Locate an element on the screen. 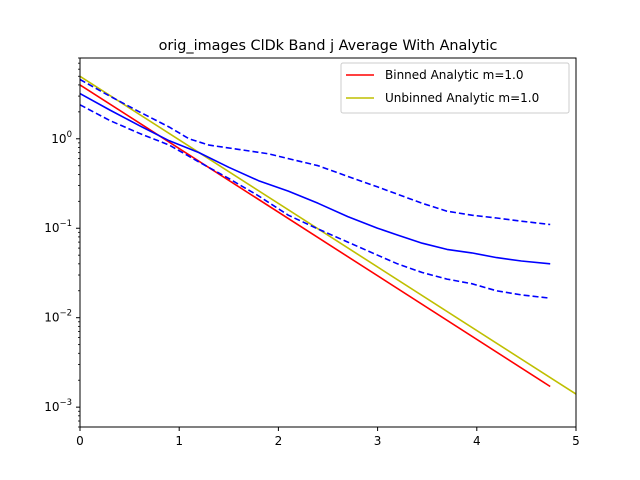 The image size is (640, 480). legend-box is located at coordinates (455, 88).